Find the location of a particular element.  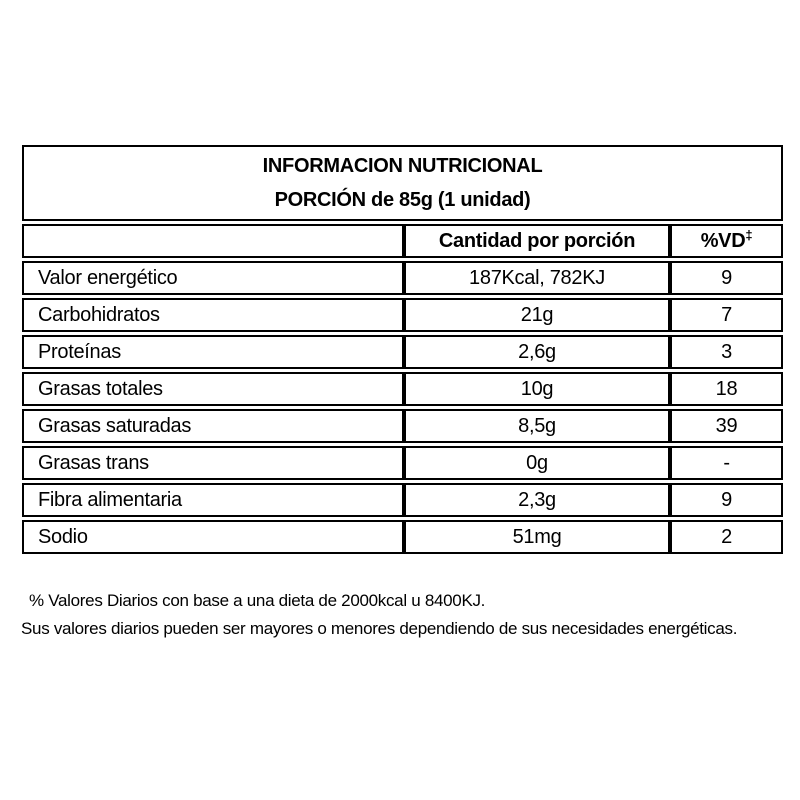

amount-value: 51mg is located at coordinates (537, 537).